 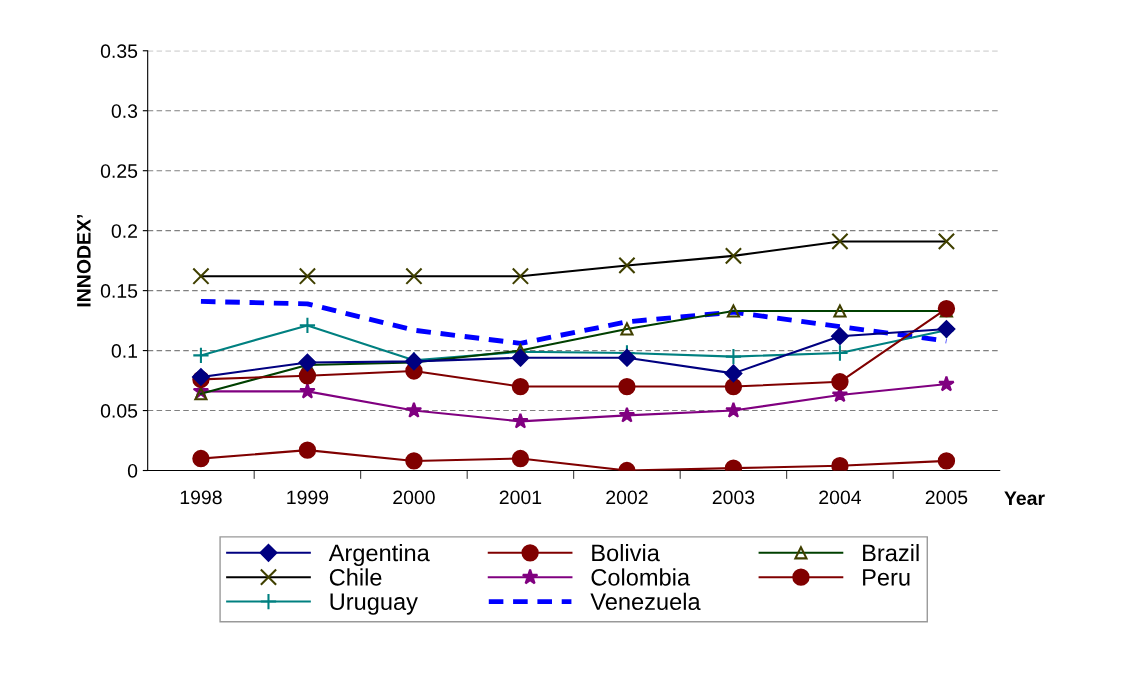 I want to click on y-tick-label: 0.35, so click(x=119, y=51).